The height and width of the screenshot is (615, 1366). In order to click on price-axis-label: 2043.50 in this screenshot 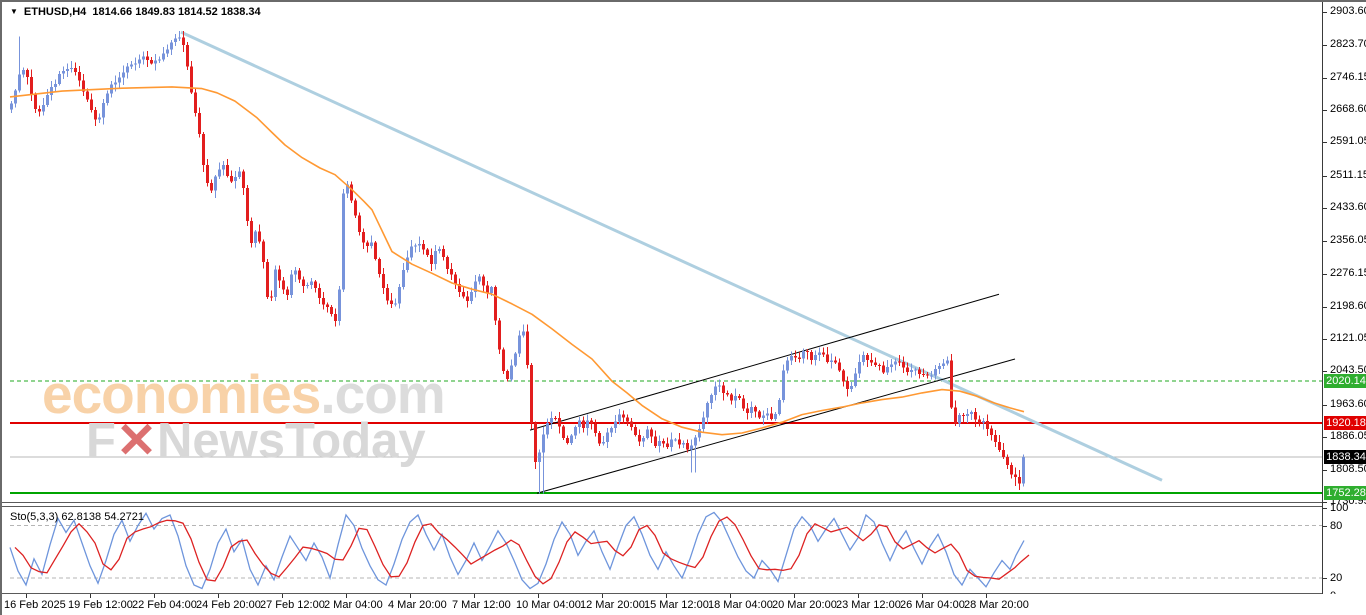, I will do `click(1348, 370)`.